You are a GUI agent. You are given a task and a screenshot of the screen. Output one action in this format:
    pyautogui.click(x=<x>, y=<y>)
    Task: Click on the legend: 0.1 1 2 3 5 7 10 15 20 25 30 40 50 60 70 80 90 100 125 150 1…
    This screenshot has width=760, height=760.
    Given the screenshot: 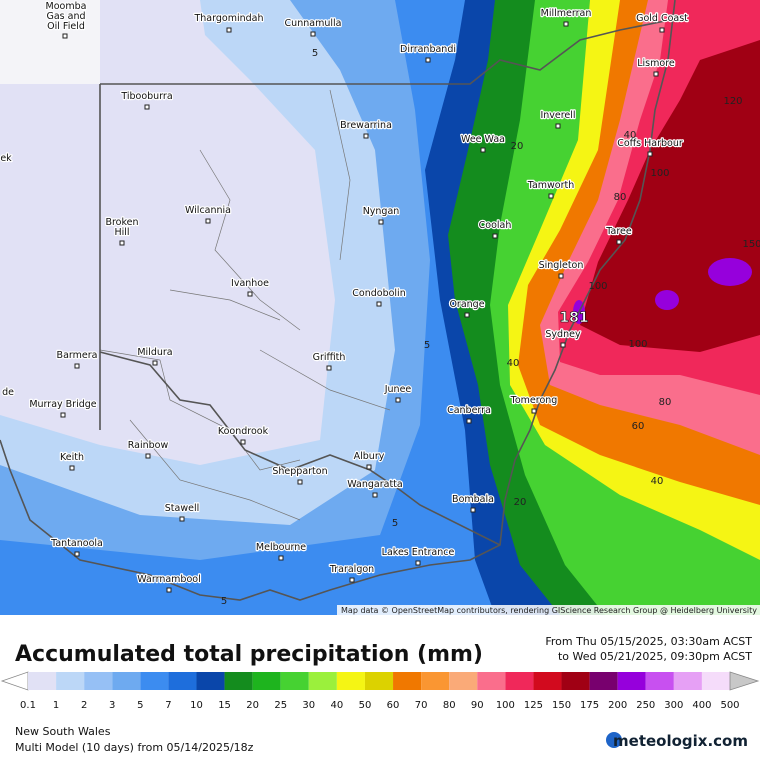 What is the action you would take?
    pyautogui.click(x=380, y=691)
    